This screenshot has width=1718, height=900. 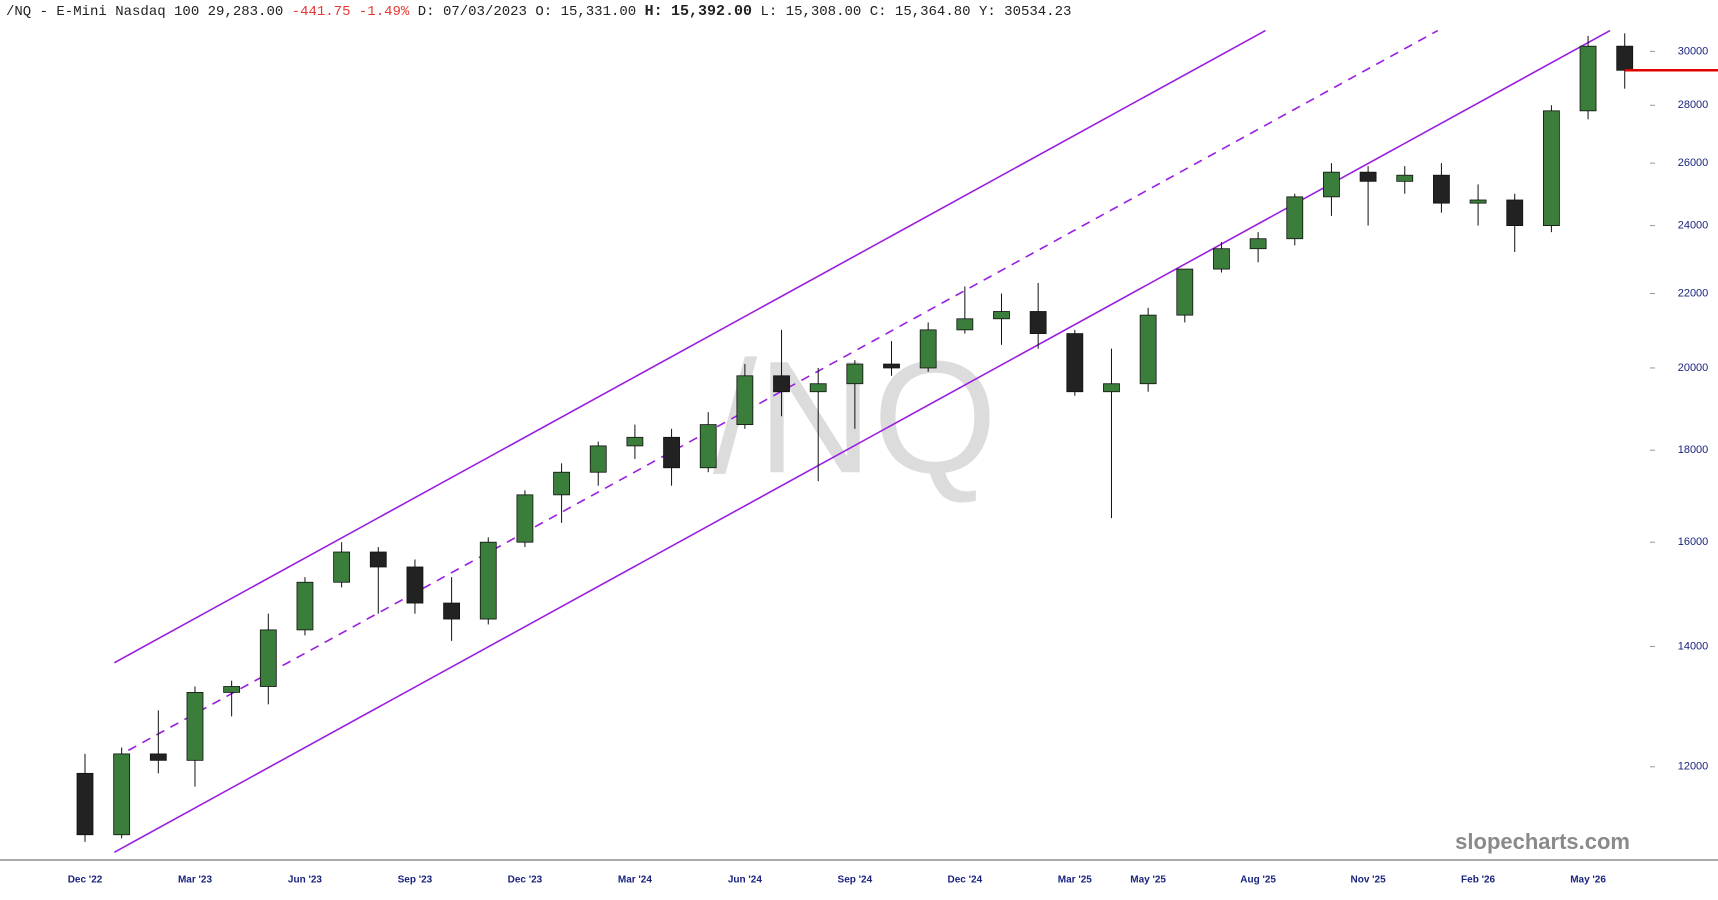 What do you see at coordinates (305, 880) in the screenshot?
I see `x-tick-label: Jun '23` at bounding box center [305, 880].